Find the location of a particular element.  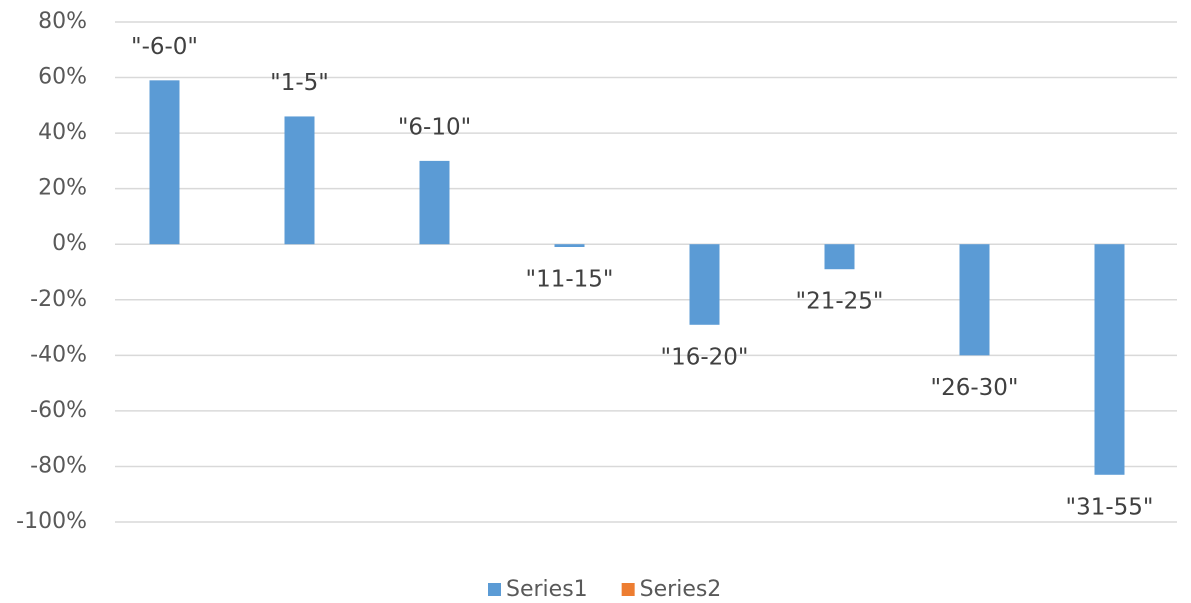

data-label: "31-55" is located at coordinates (1110, 507).